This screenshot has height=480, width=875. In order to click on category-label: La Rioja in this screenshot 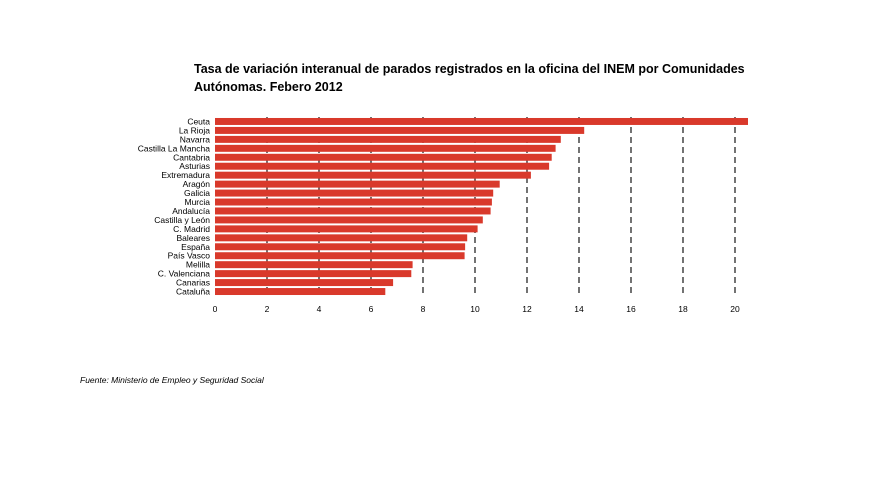, I will do `click(194, 130)`.